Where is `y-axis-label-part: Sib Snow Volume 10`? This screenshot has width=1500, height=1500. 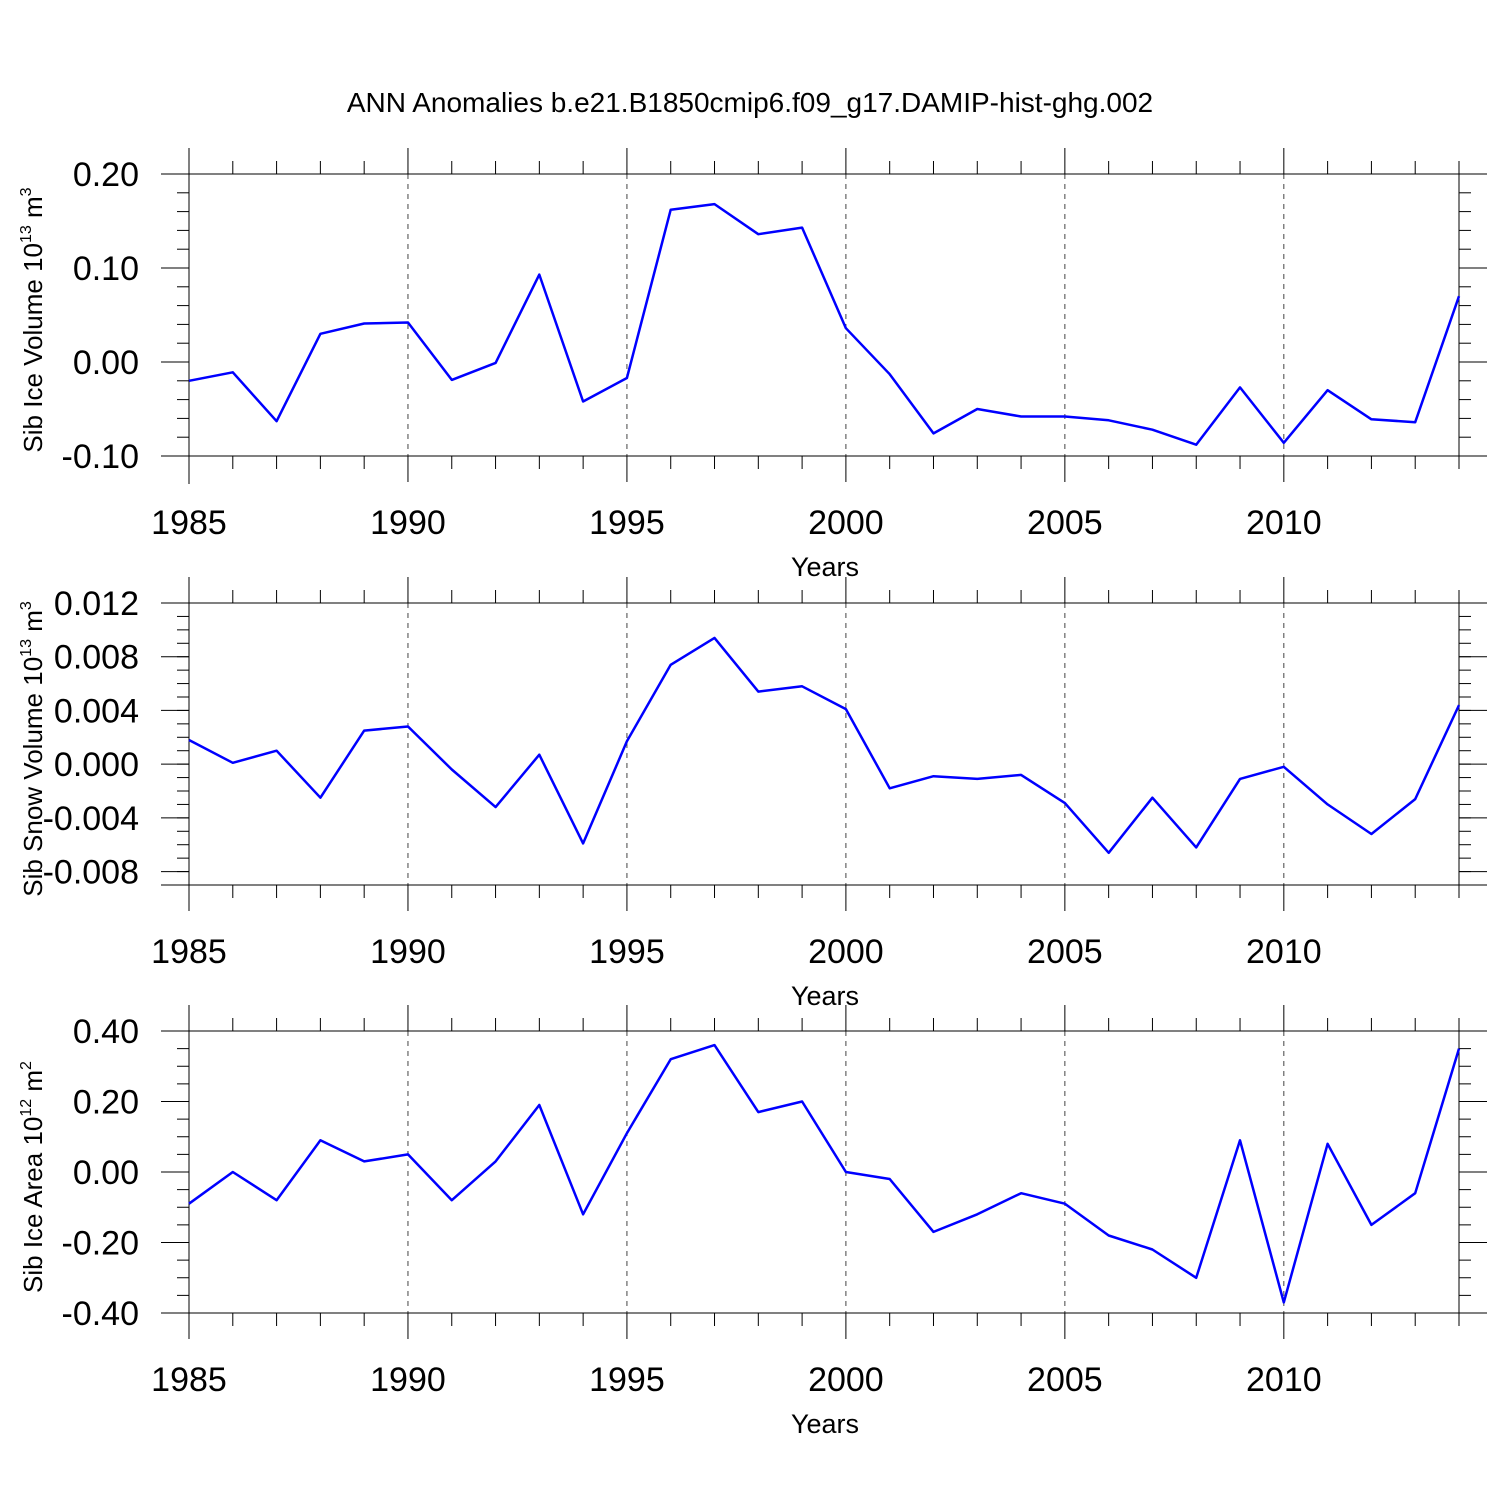 y-axis-label-part: Sib Snow Volume 10 is located at coordinates (33, 777).